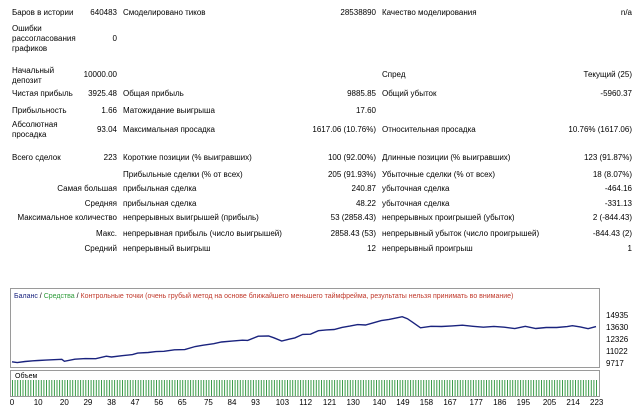 The height and width of the screenshot is (411, 640). What do you see at coordinates (169, 129) in the screenshot?
I see `max-dd-label: Максимальная просадка` at bounding box center [169, 129].